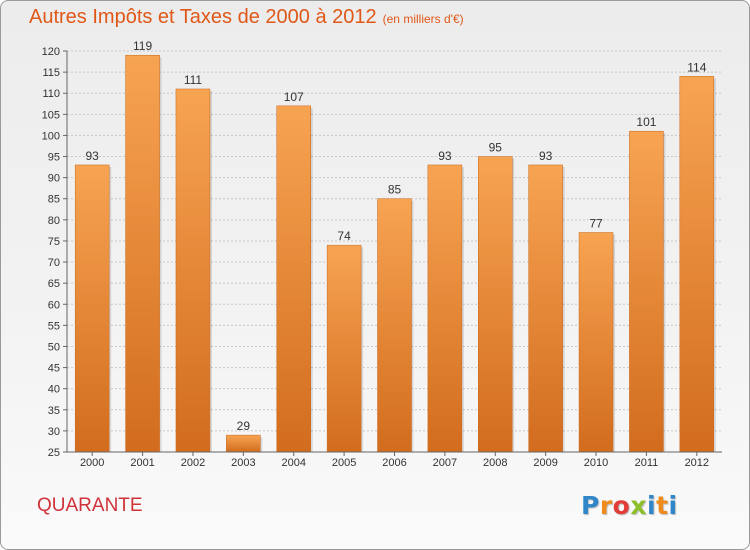 The image size is (750, 550). What do you see at coordinates (92, 463) in the screenshot?
I see `x-tick-label: 2000` at bounding box center [92, 463].